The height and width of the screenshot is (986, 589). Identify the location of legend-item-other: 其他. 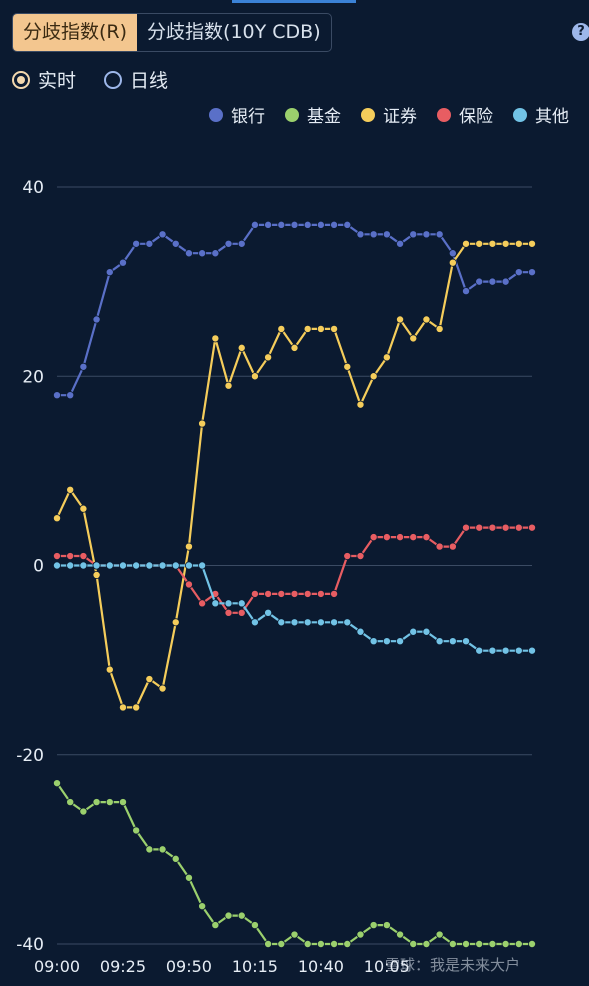
(541, 114).